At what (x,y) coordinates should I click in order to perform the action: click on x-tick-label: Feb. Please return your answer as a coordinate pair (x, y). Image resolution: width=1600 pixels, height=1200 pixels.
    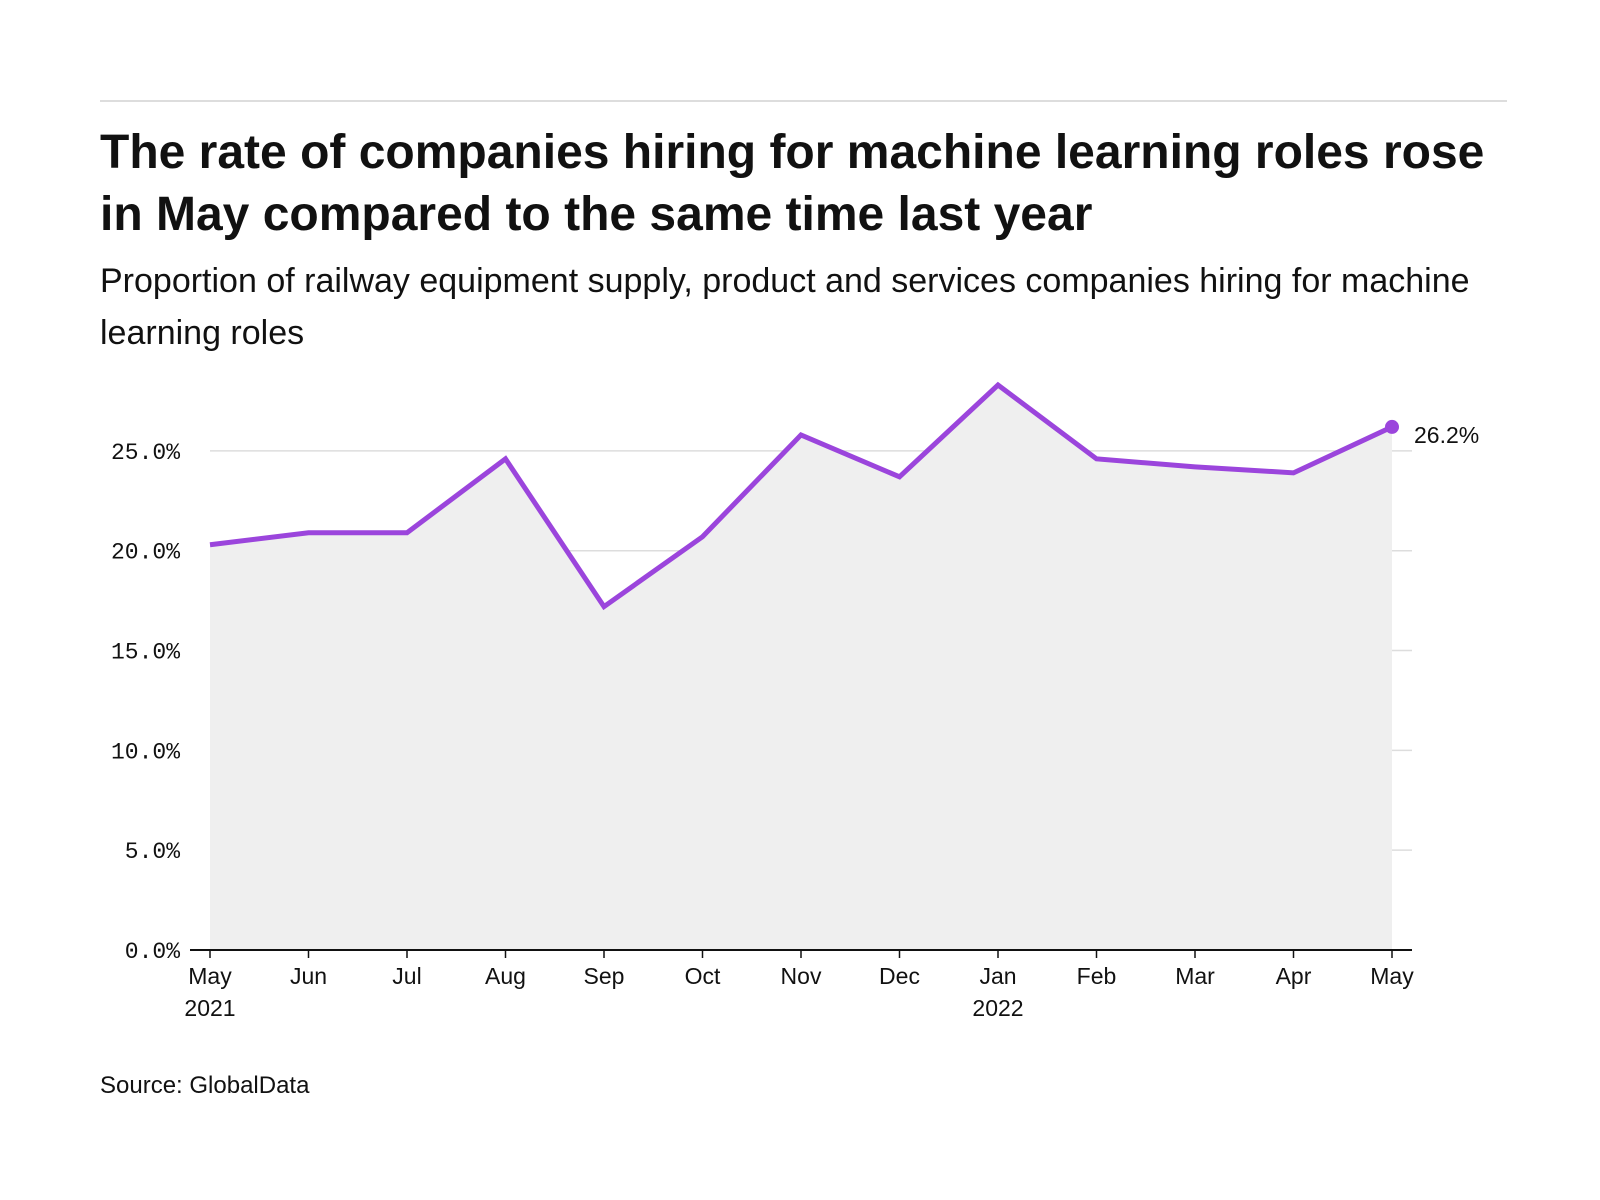
    Looking at the image, I should click on (1097, 976).